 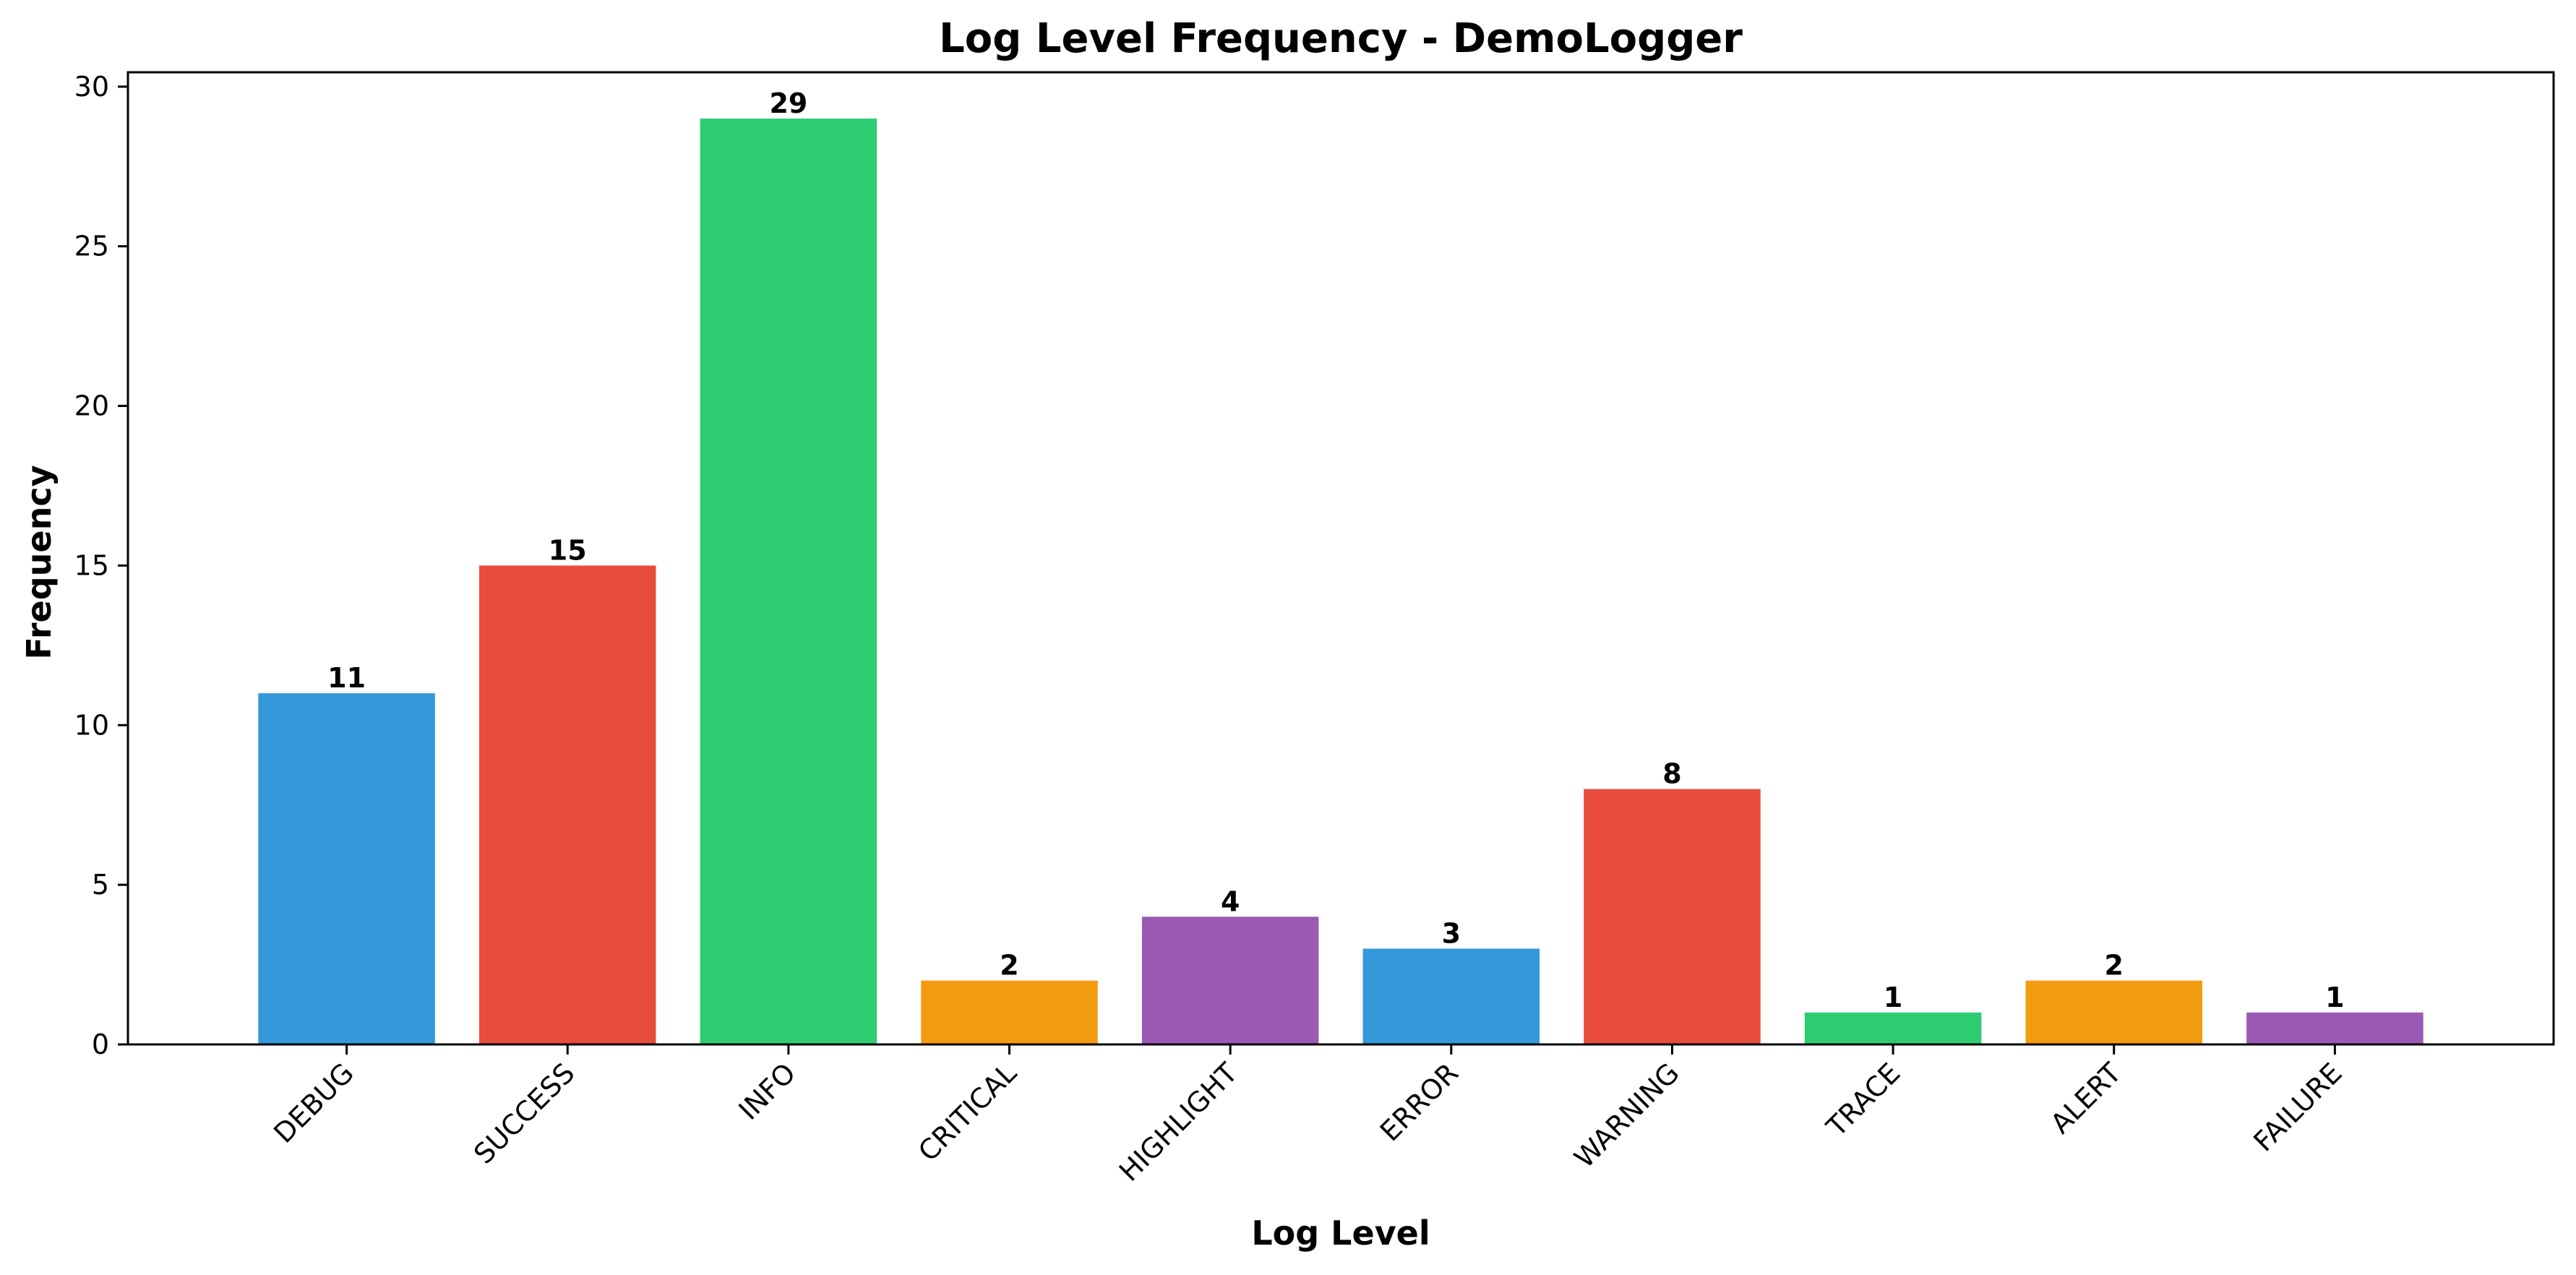 What do you see at coordinates (40, 562) in the screenshot?
I see `y-axis-label: Frequency` at bounding box center [40, 562].